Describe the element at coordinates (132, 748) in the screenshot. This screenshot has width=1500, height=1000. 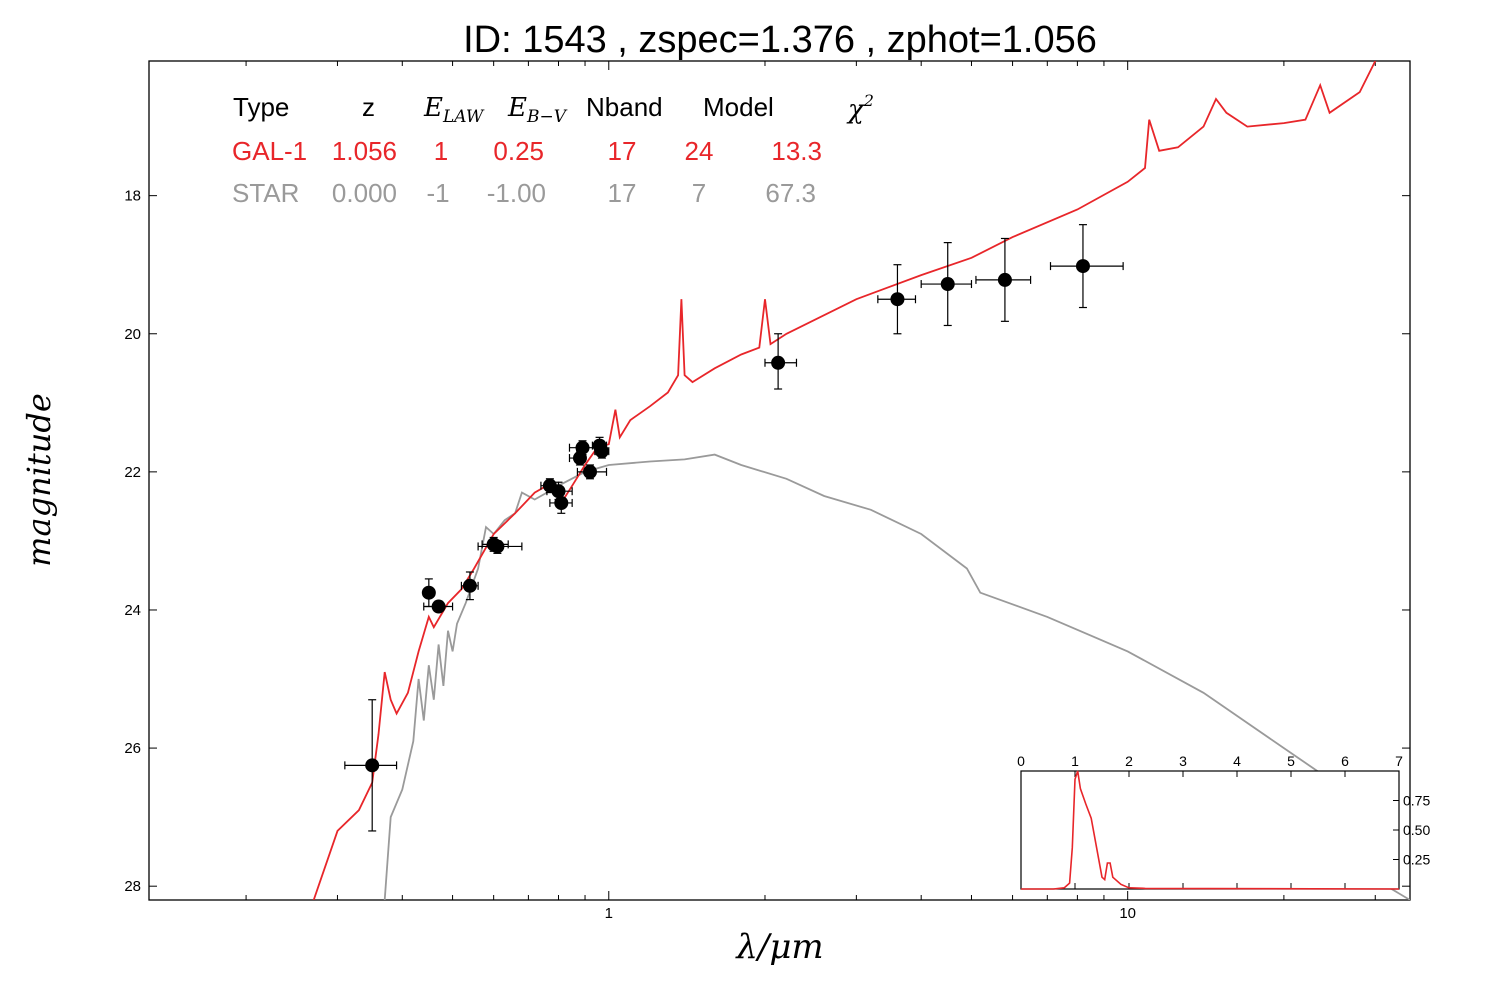
I see `y-tick-label: 26` at that location.